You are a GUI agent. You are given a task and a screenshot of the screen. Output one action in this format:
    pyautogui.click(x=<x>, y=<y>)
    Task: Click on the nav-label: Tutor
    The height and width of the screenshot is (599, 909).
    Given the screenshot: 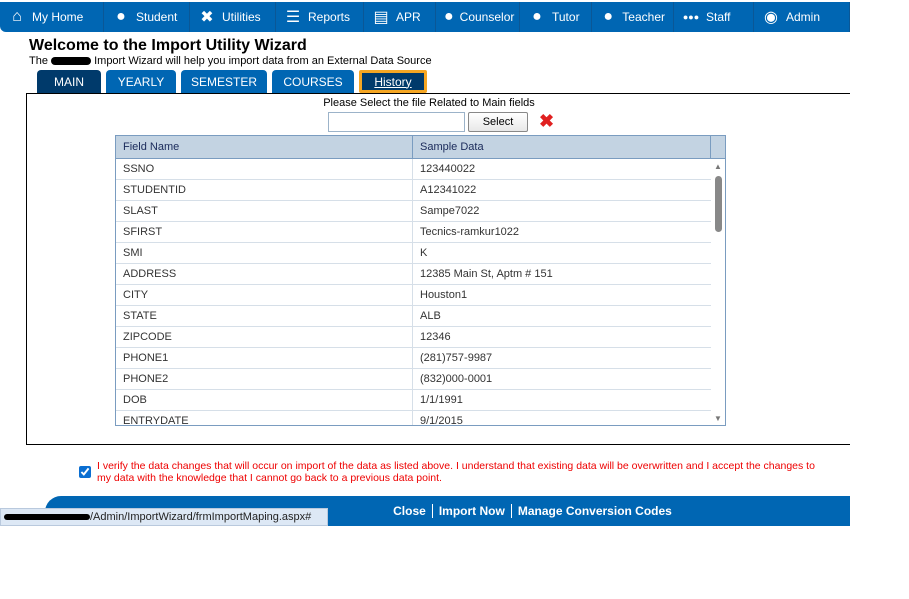 What is the action you would take?
    pyautogui.click(x=566, y=17)
    